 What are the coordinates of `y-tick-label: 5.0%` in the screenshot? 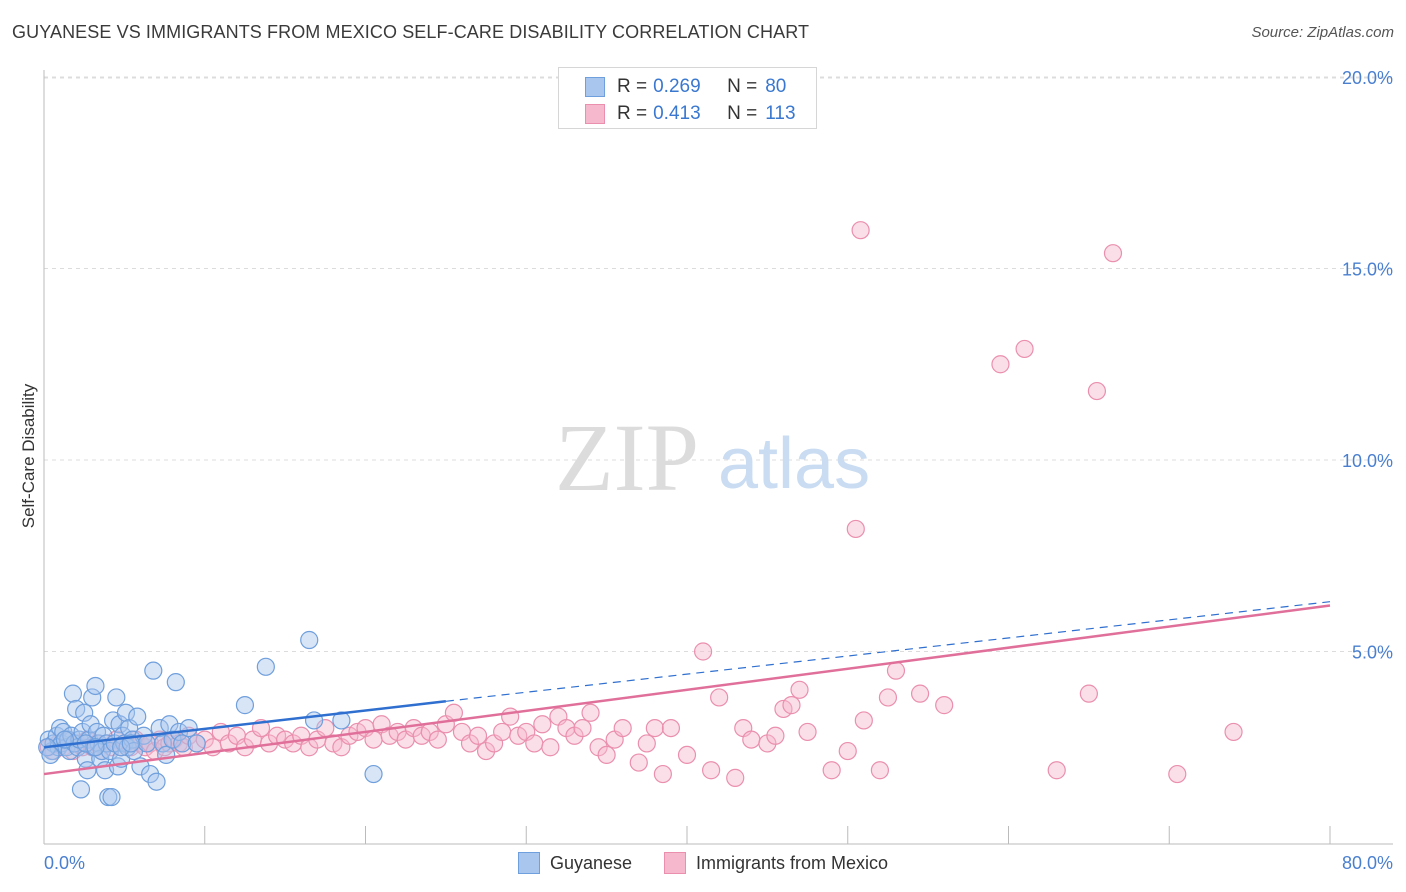 It's located at (1372, 653).